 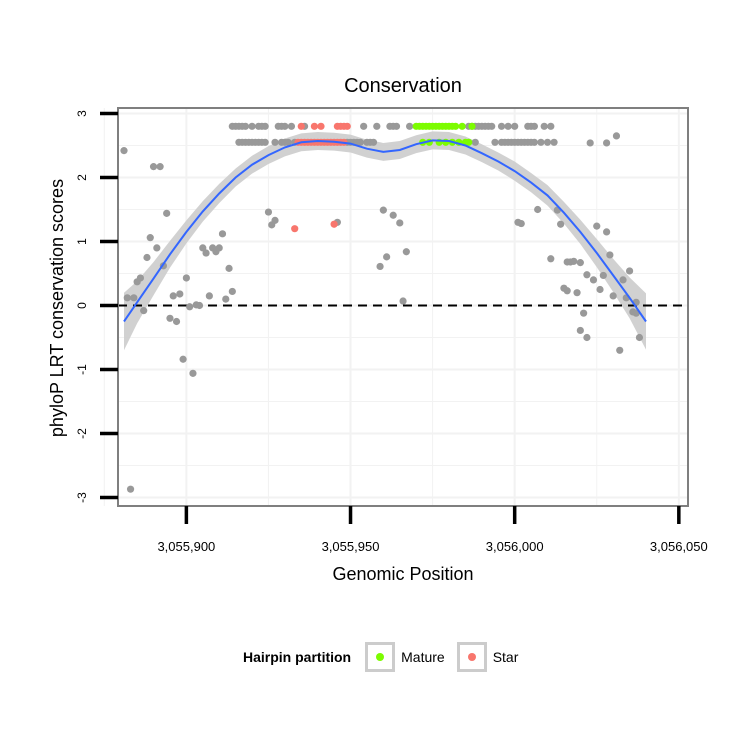 I want to click on legend-label-star: Star, so click(x=505, y=657).